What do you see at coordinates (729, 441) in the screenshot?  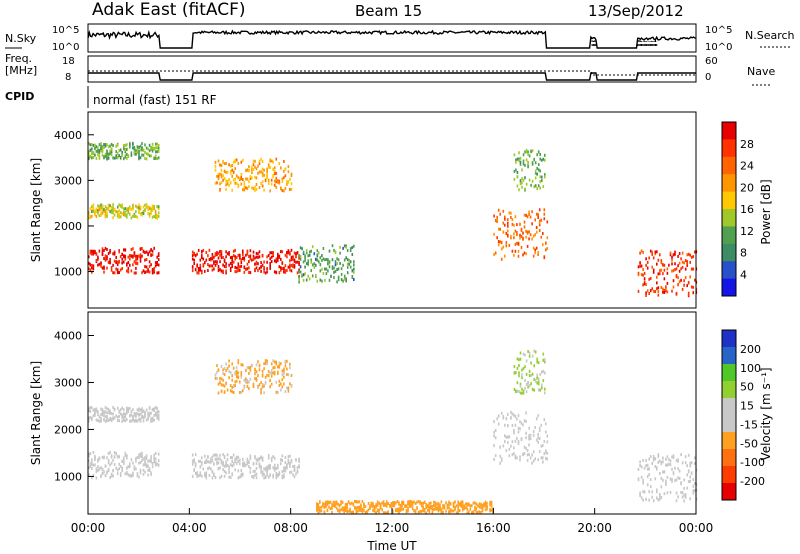 I see `colorbar-segment` at bounding box center [729, 441].